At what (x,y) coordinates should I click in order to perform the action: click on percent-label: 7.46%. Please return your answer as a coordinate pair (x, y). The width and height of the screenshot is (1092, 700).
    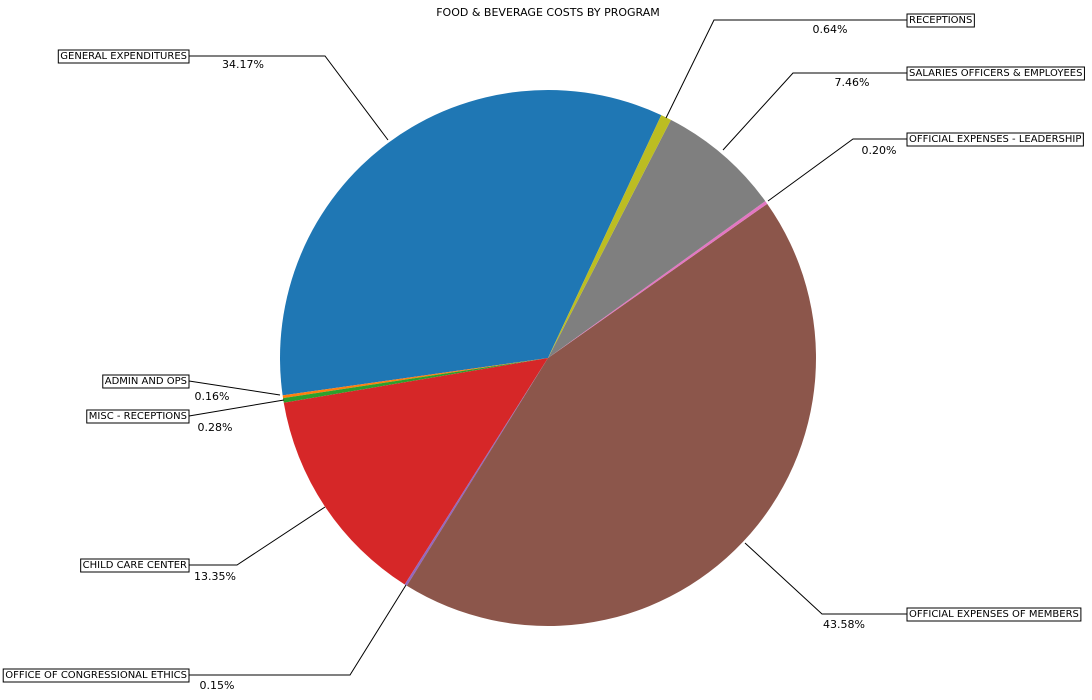
    Looking at the image, I should click on (852, 82).